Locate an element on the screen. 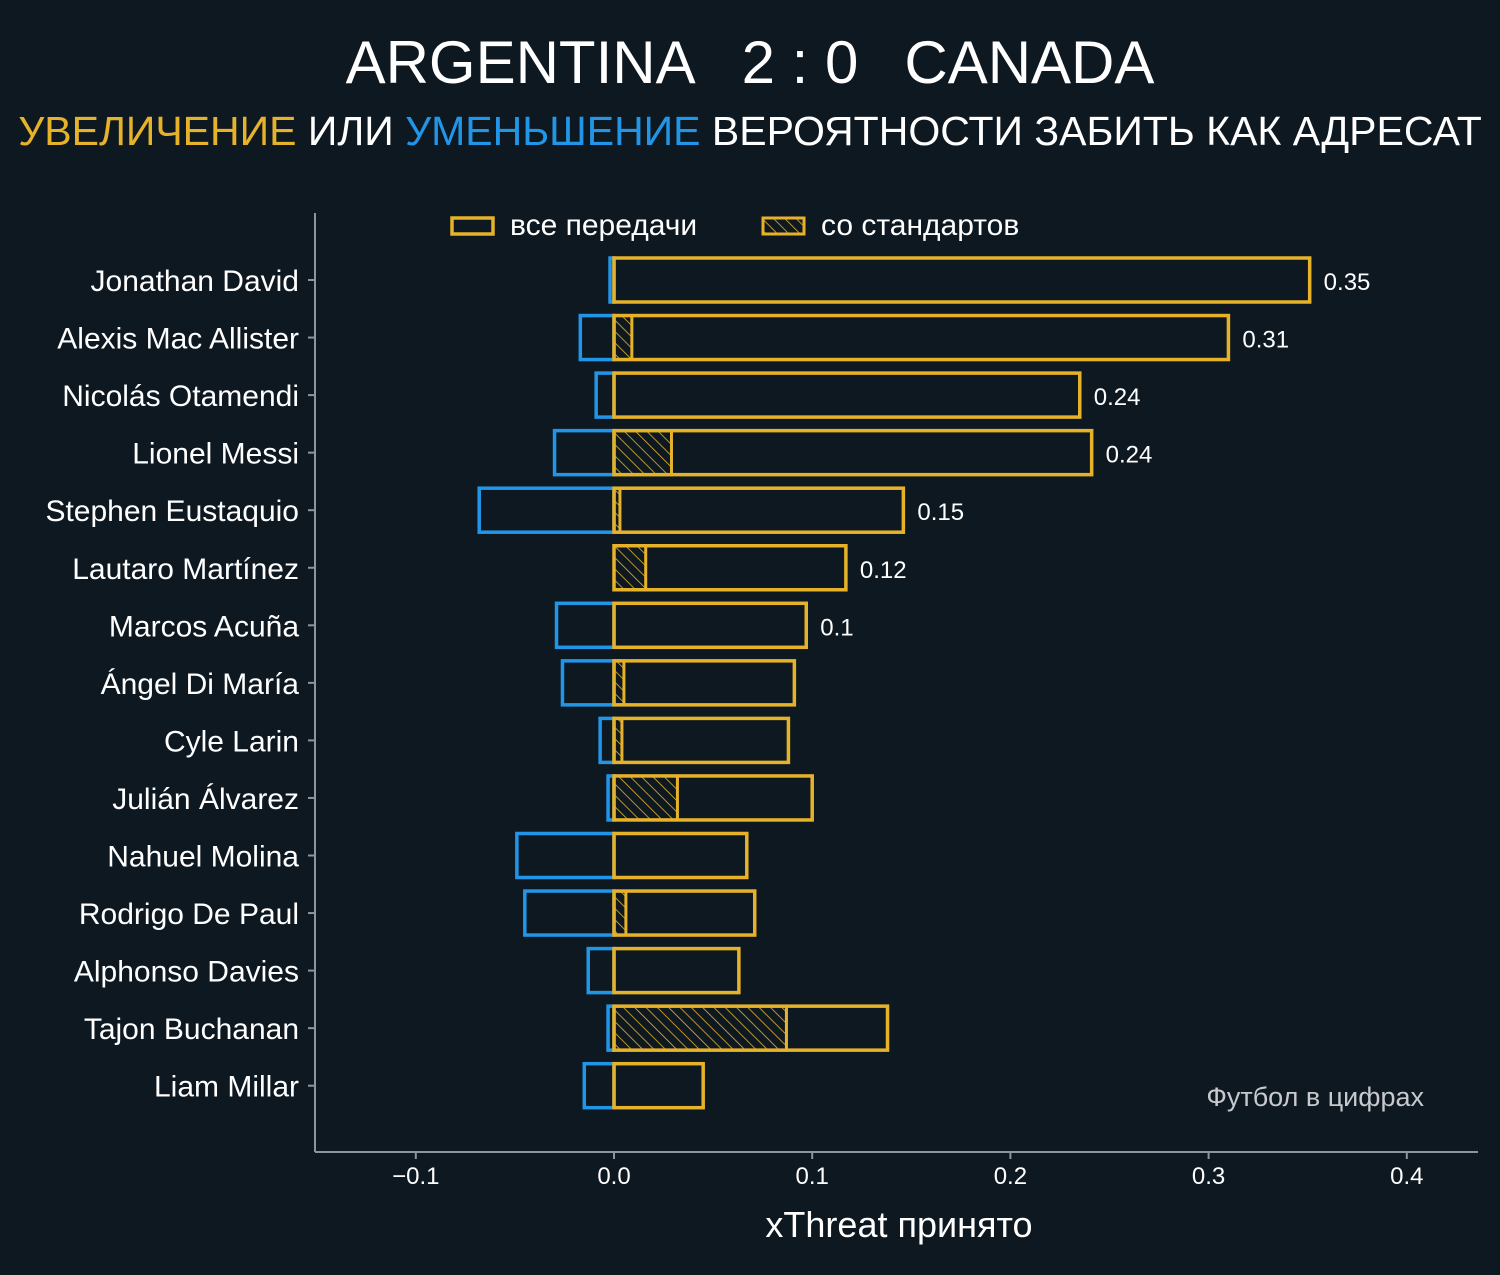  player-name-label: Nicolás Otamendi is located at coordinates (180, 396).